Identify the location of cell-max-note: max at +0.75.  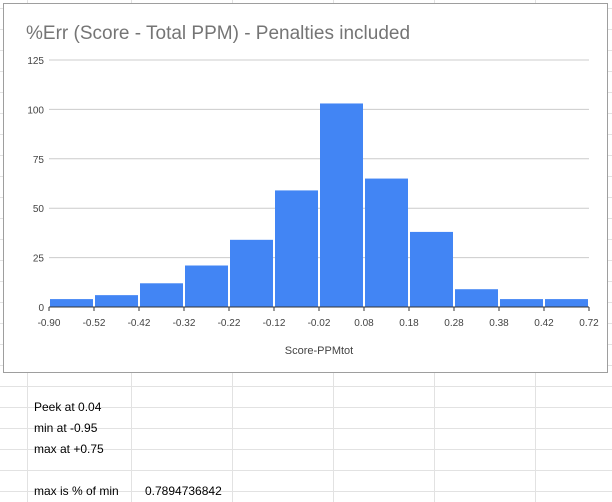
(69, 449).